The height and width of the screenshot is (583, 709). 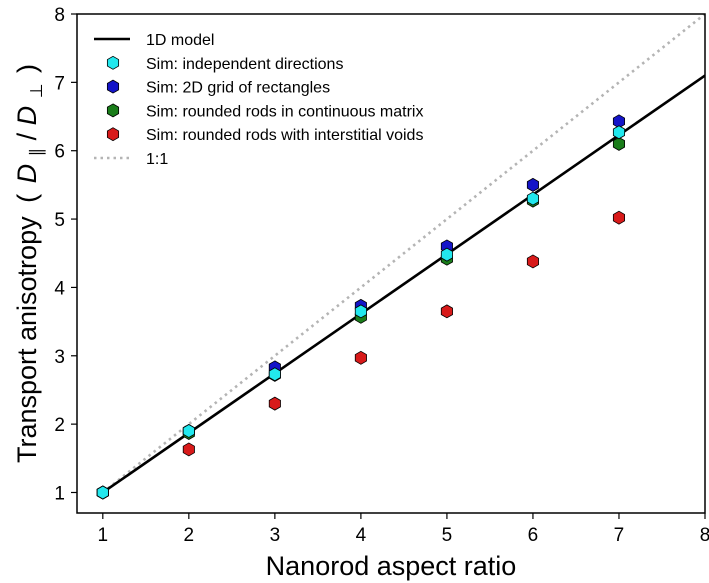 I want to click on legend-item-sim-rounded-rods-in-continuous-matrix: Sim: rounded rods in continuous matrix, so click(x=264, y=111).